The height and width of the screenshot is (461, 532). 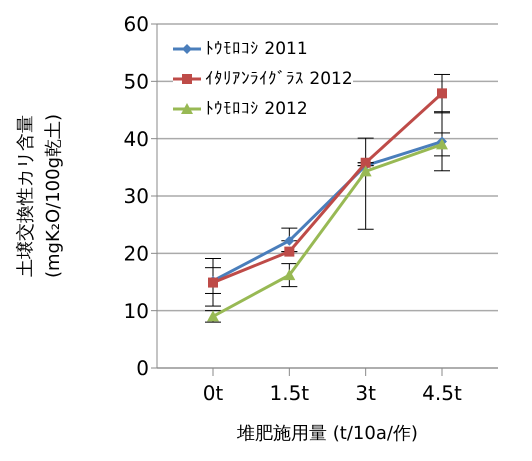 What do you see at coordinates (136, 138) in the screenshot?
I see `y-tick-label: 40` at bounding box center [136, 138].